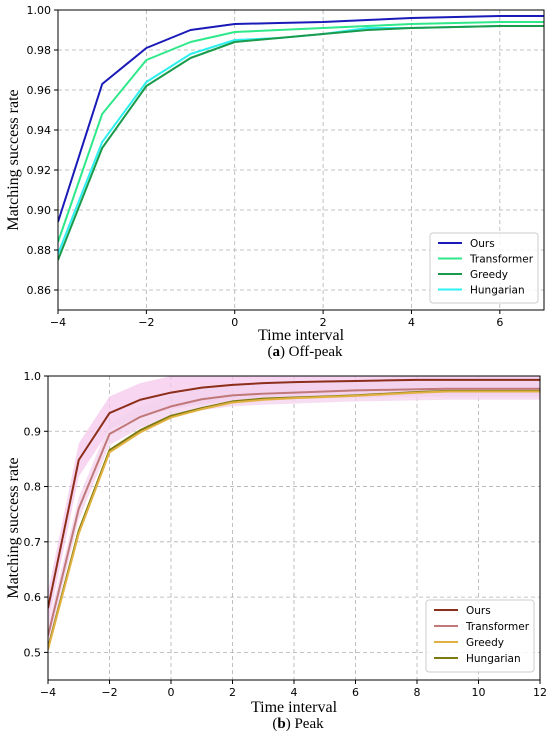 The image size is (550, 740). Describe the element at coordinates (39, 90) in the screenshot. I see `y-tick-label: 0.96` at that location.